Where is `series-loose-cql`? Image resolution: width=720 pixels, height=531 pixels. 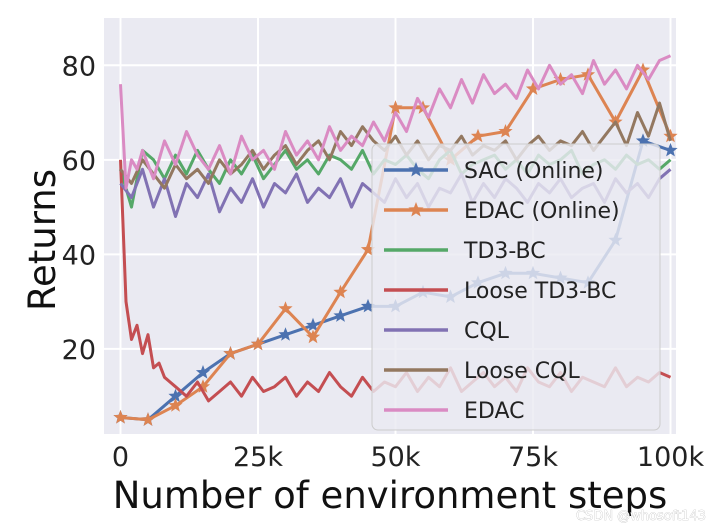
series-loose-cql is located at coordinates (395, 145).